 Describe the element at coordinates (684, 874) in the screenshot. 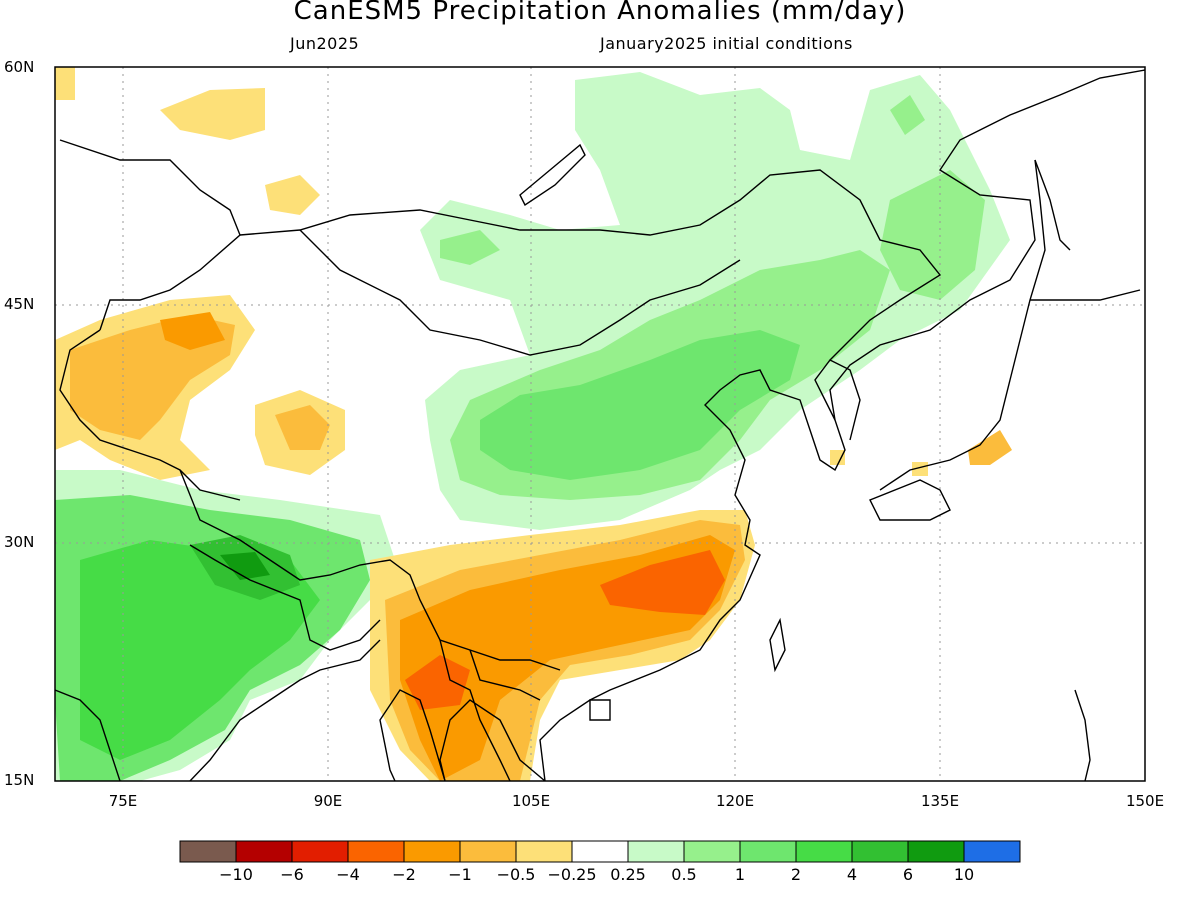

I see `colorbar-tick-label: 0.5` at that location.